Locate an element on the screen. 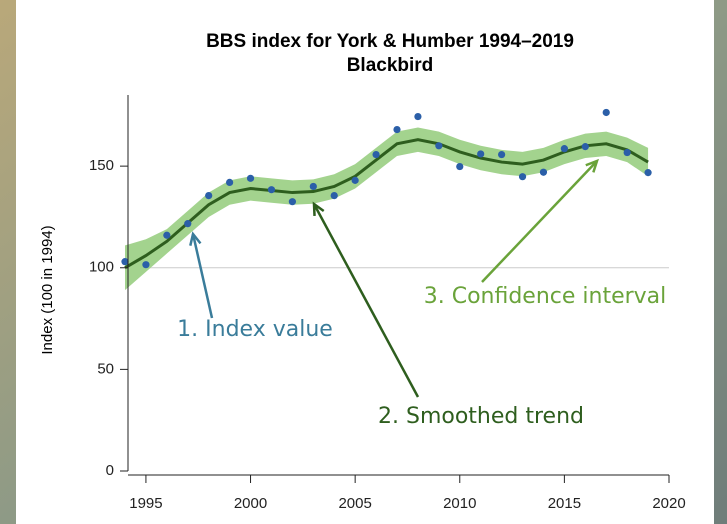  annotation-text: 3. Confidence interval is located at coordinates (545, 296).